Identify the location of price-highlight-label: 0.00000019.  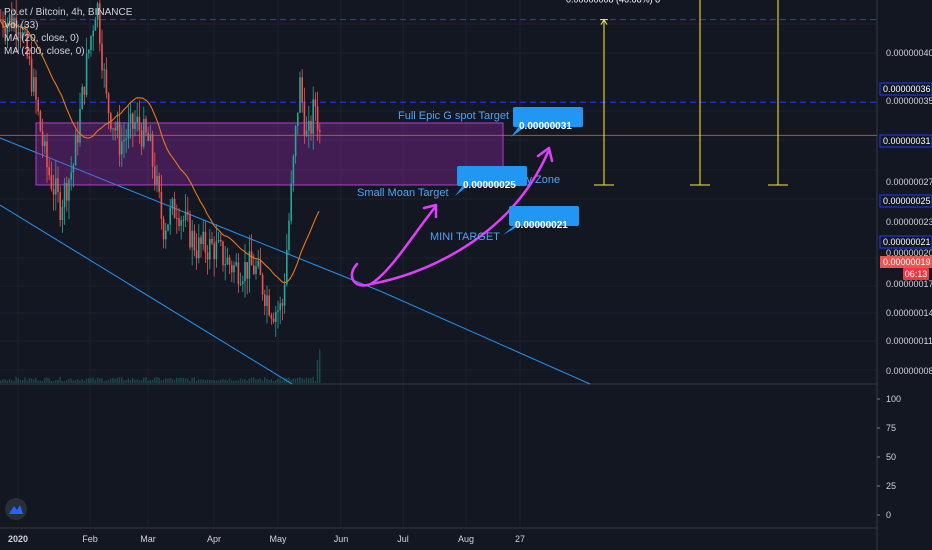
(907, 262).